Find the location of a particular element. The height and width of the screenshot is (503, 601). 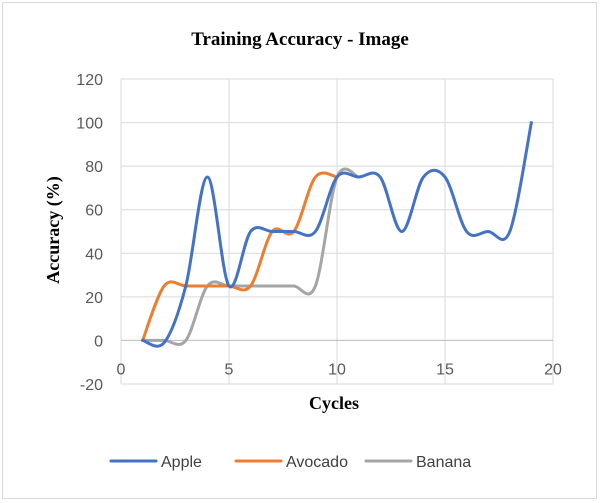

x-tick-labels: 0 5 10 15 20 is located at coordinates (339, 369).